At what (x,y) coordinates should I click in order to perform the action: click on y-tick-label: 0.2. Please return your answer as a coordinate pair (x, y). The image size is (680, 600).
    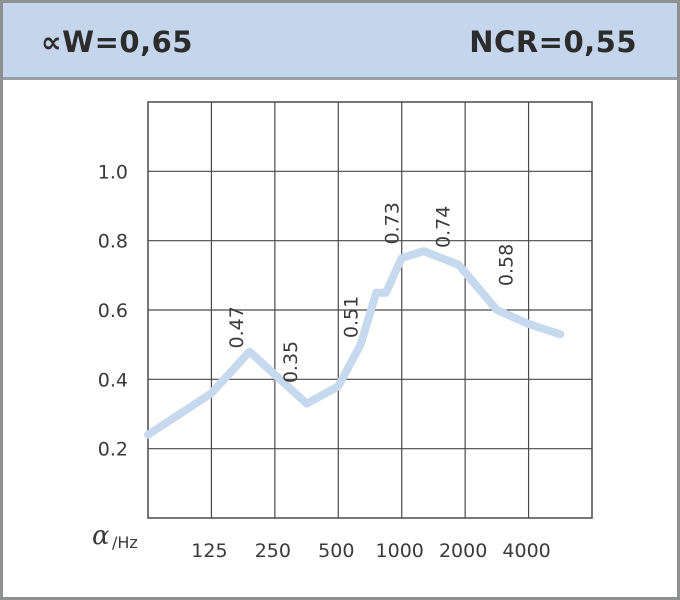
    Looking at the image, I should click on (113, 450).